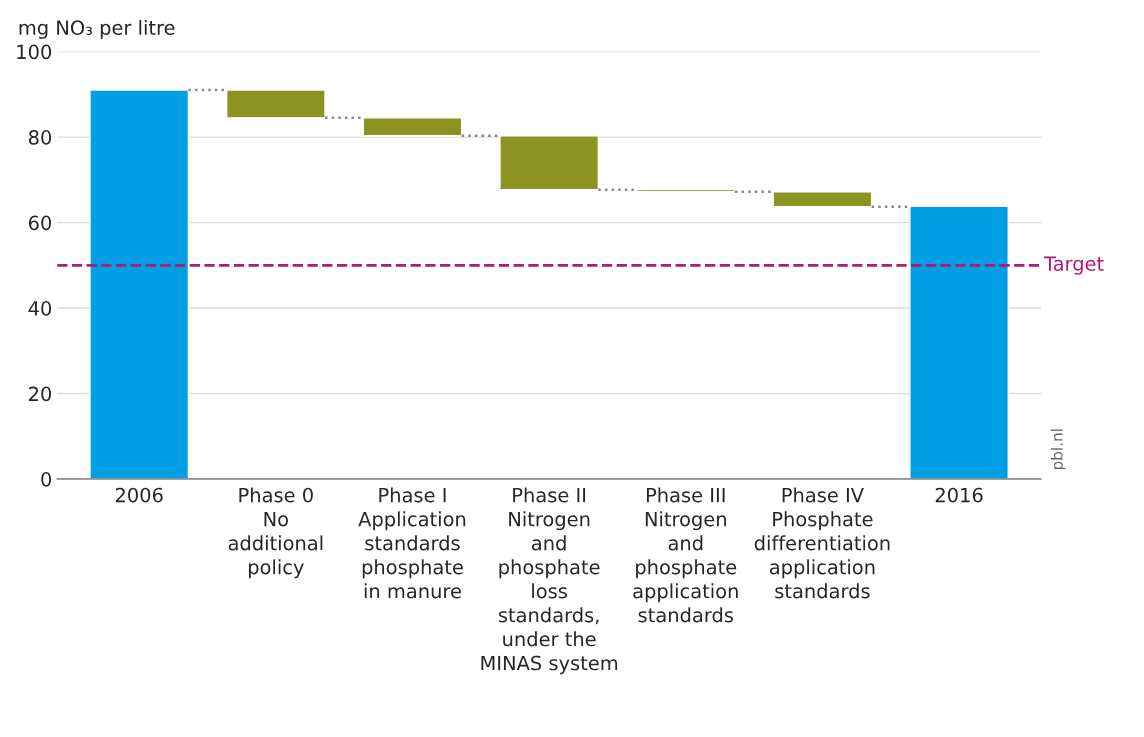 This screenshot has height=737, width=1144. Describe the element at coordinates (46, 479) in the screenshot. I see `y-tick-label: 0` at that location.